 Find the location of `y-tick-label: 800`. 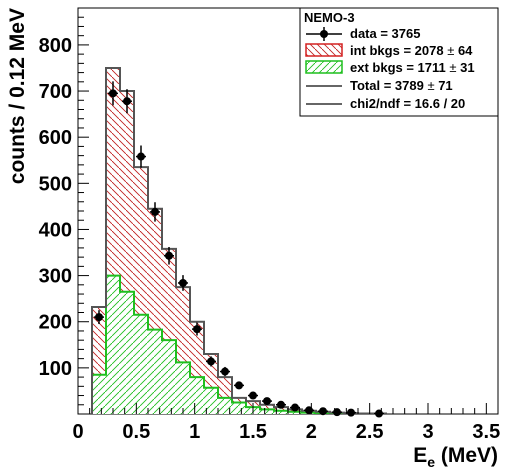

y-tick-label: 800 is located at coordinates (55, 46).